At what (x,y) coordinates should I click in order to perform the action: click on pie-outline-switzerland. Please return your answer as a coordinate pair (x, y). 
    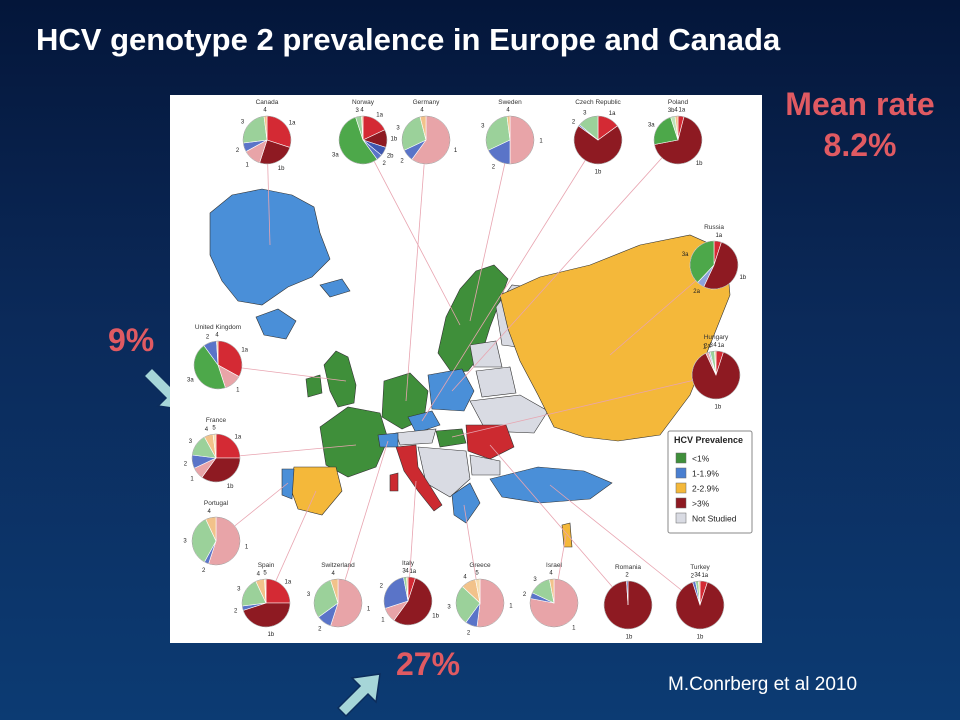
    Looking at the image, I should click on (338, 603).